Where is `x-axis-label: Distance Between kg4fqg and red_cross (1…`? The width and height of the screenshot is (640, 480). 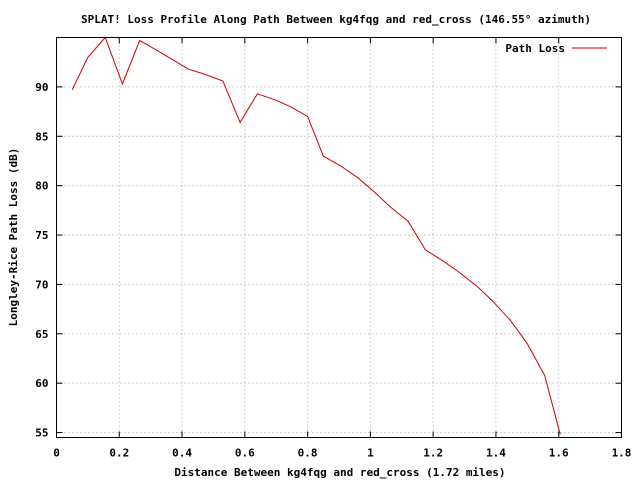 x-axis-label: Distance Between kg4fqg and red_cross (1… is located at coordinates (339, 472).